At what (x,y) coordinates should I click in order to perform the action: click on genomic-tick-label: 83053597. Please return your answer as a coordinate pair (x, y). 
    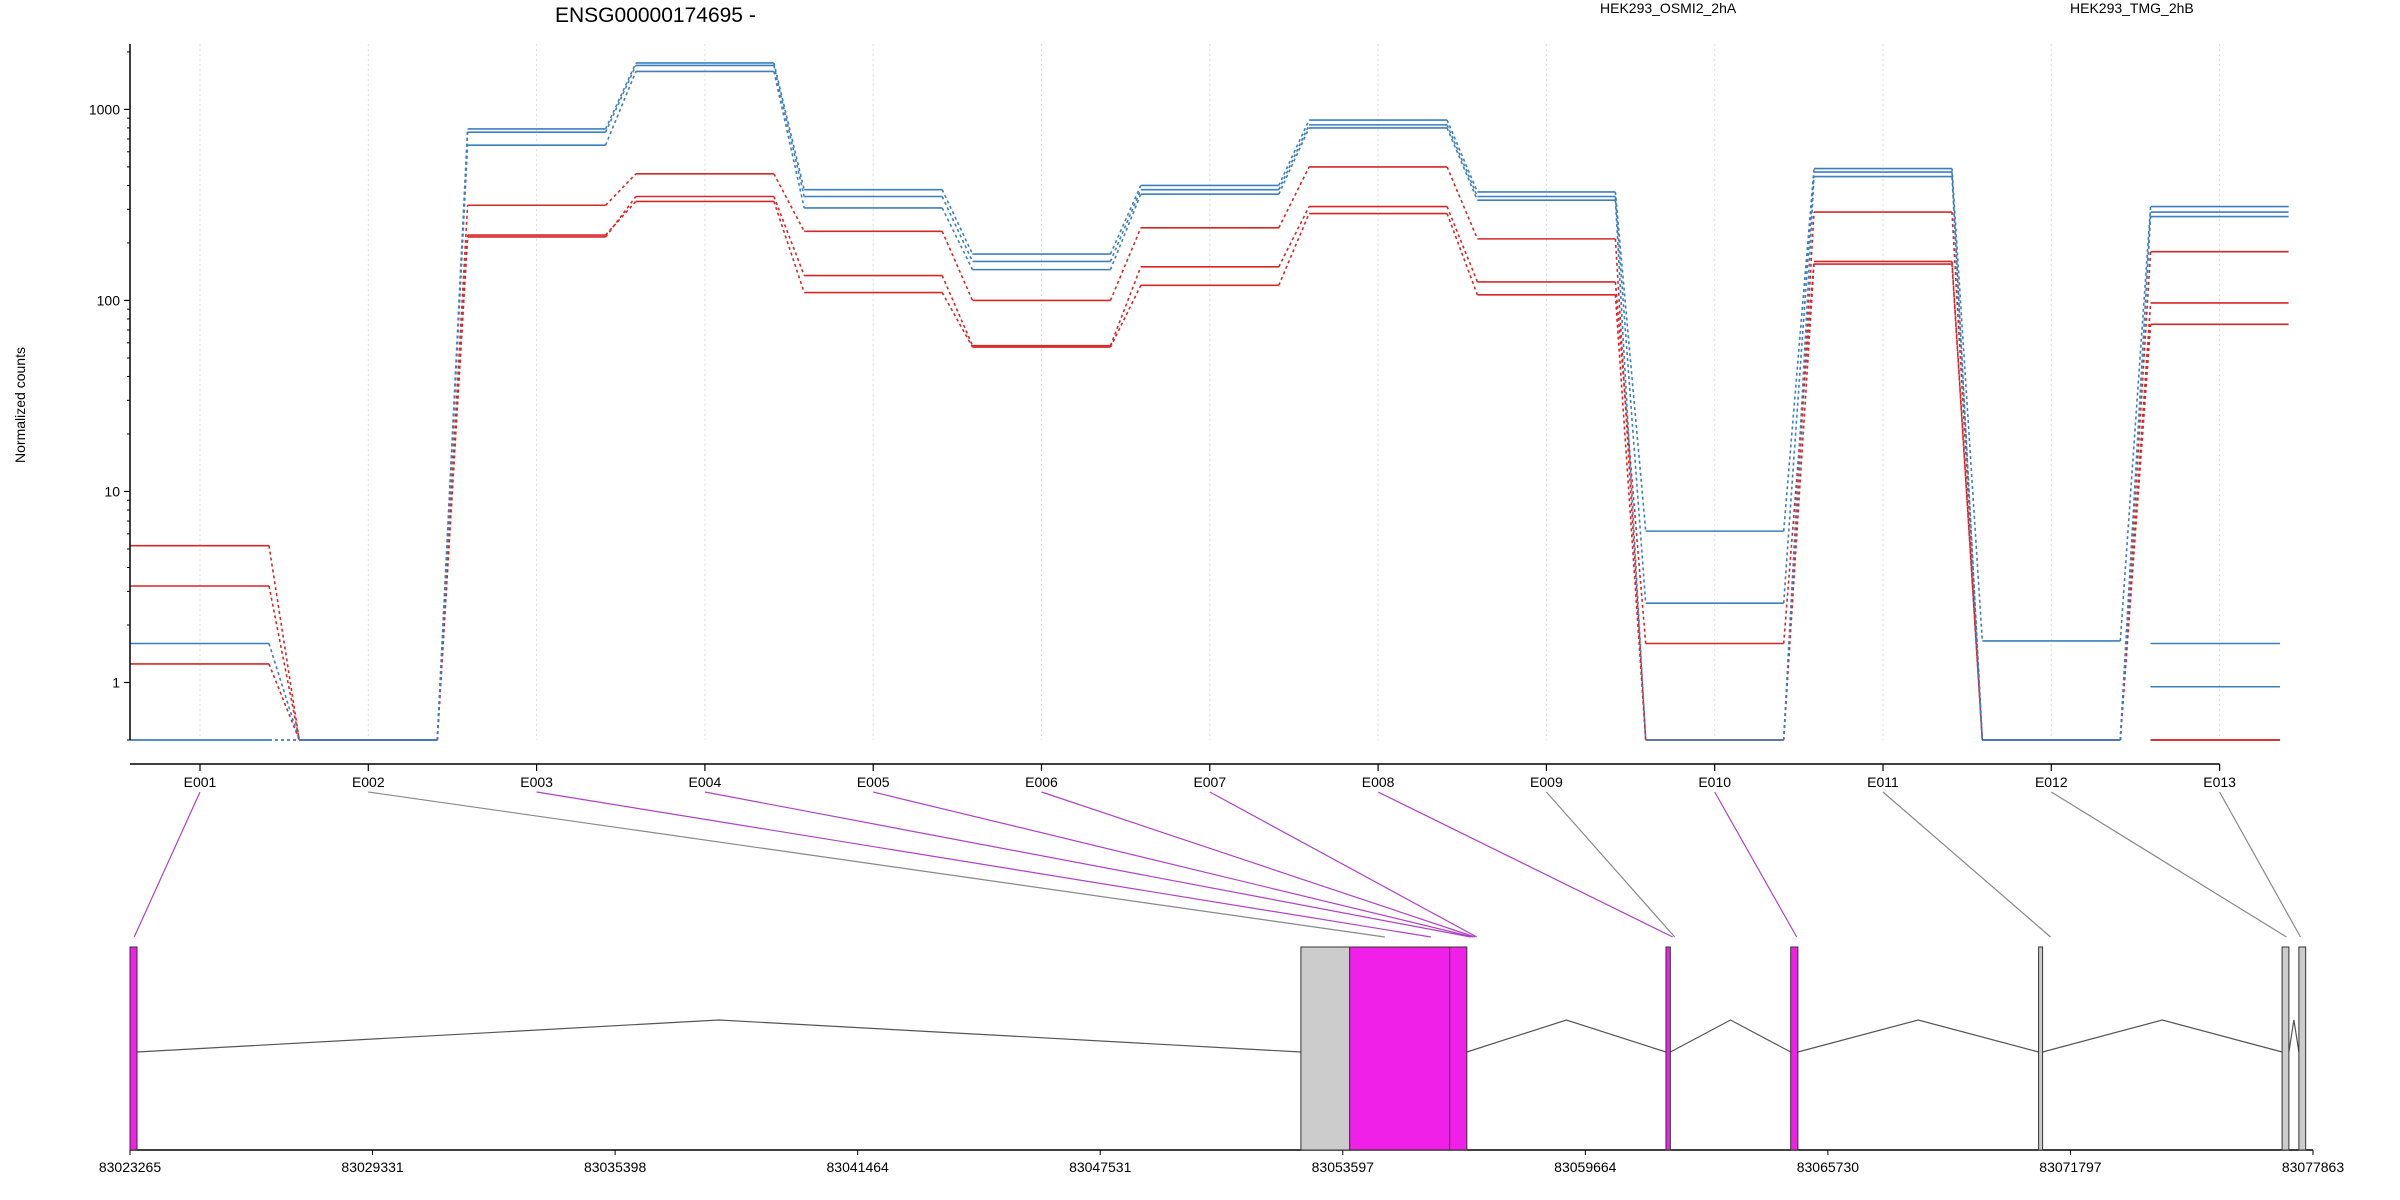
    Looking at the image, I should click on (1343, 1167).